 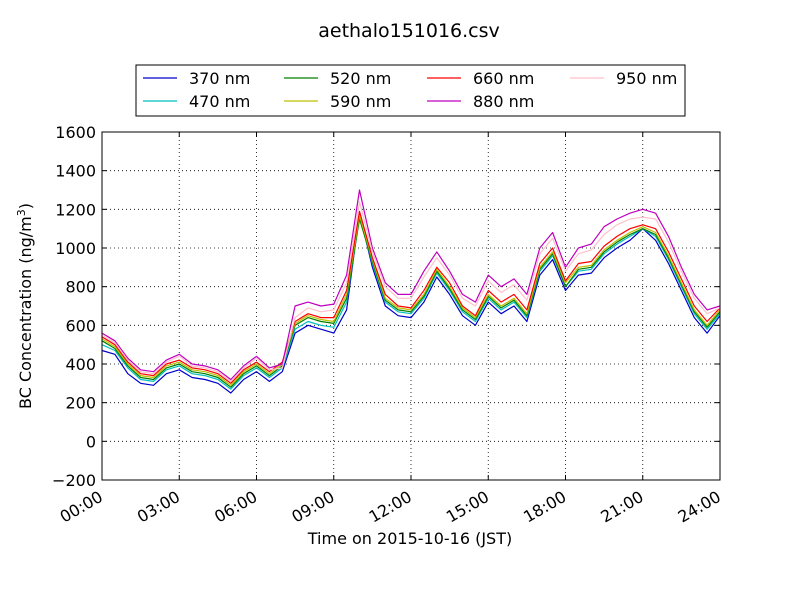 What do you see at coordinates (80, 325) in the screenshot?
I see `y-tick-label: 600` at bounding box center [80, 325].